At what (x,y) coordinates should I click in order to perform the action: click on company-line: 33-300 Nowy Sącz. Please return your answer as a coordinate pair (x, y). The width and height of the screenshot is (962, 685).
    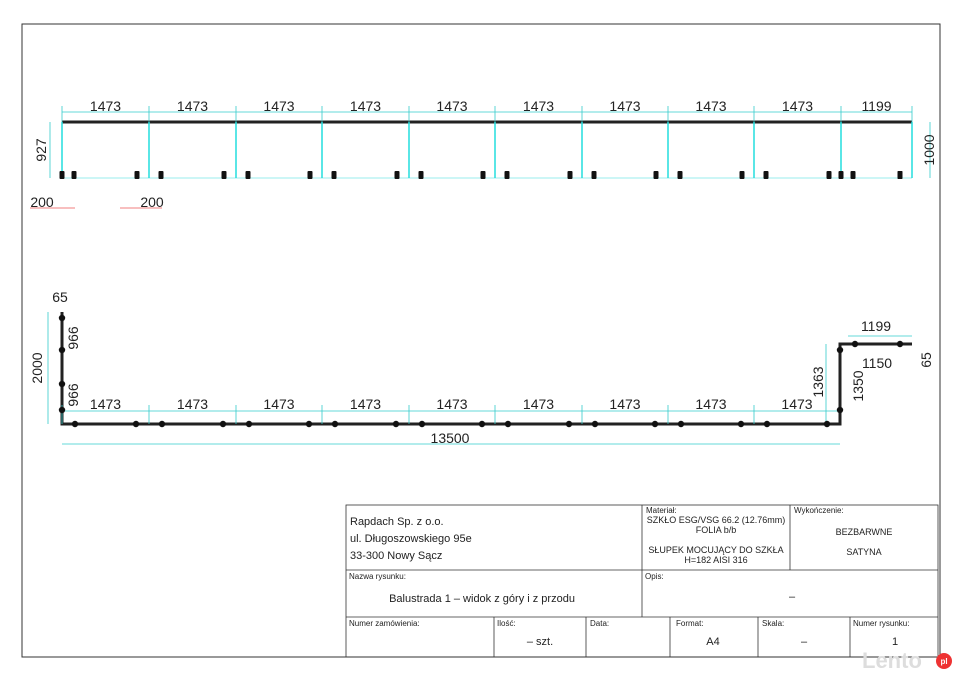
    Looking at the image, I should click on (396, 556).